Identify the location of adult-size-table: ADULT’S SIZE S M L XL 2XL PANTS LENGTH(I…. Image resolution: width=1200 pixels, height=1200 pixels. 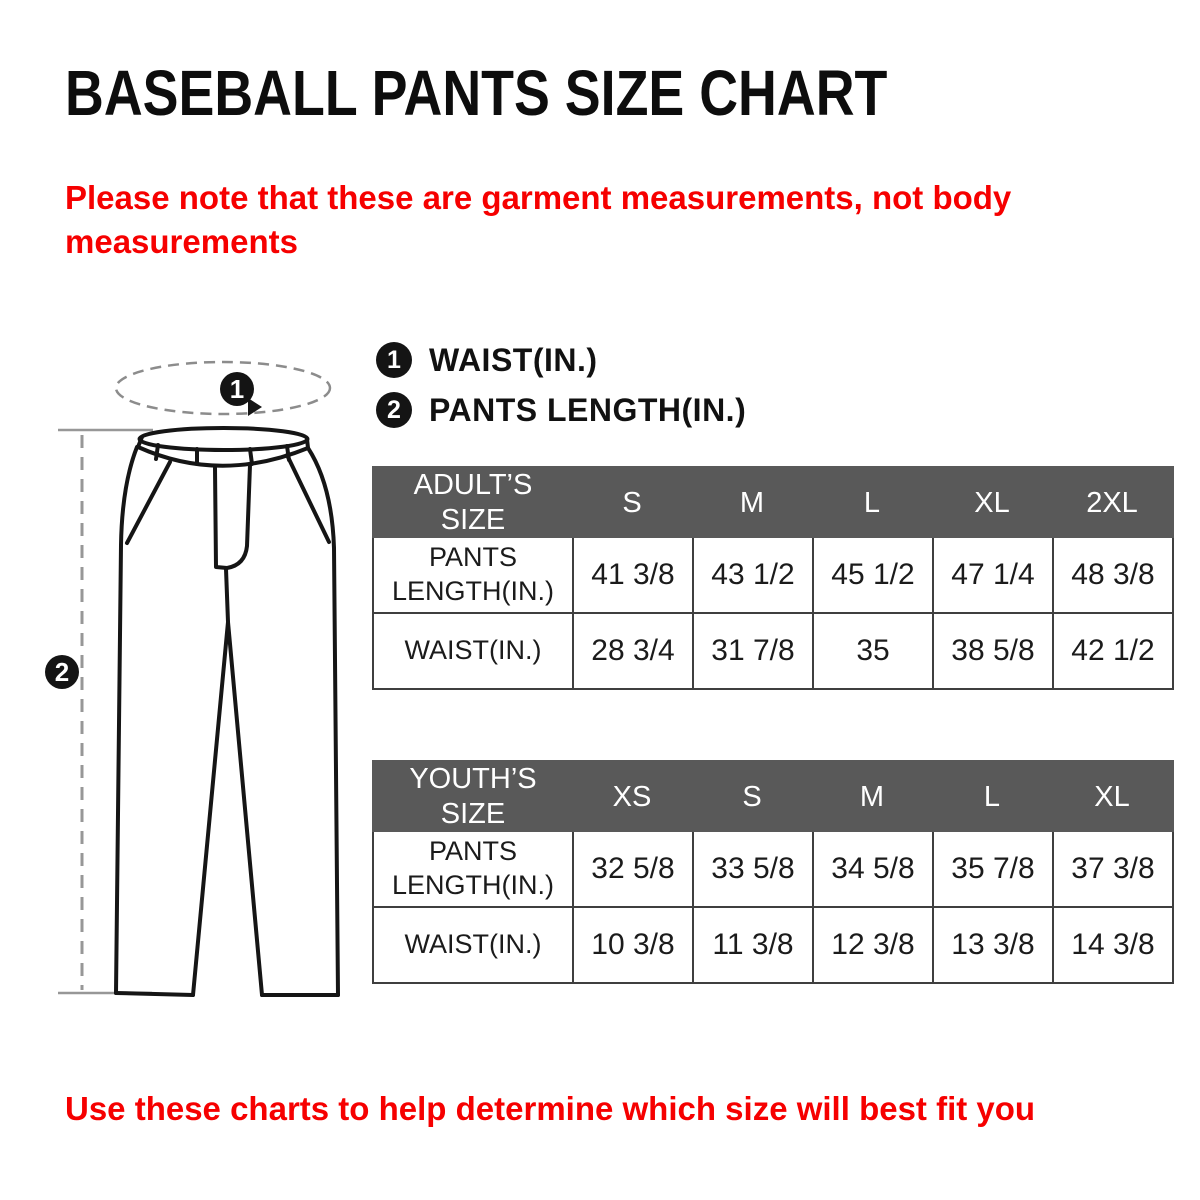
(773, 578).